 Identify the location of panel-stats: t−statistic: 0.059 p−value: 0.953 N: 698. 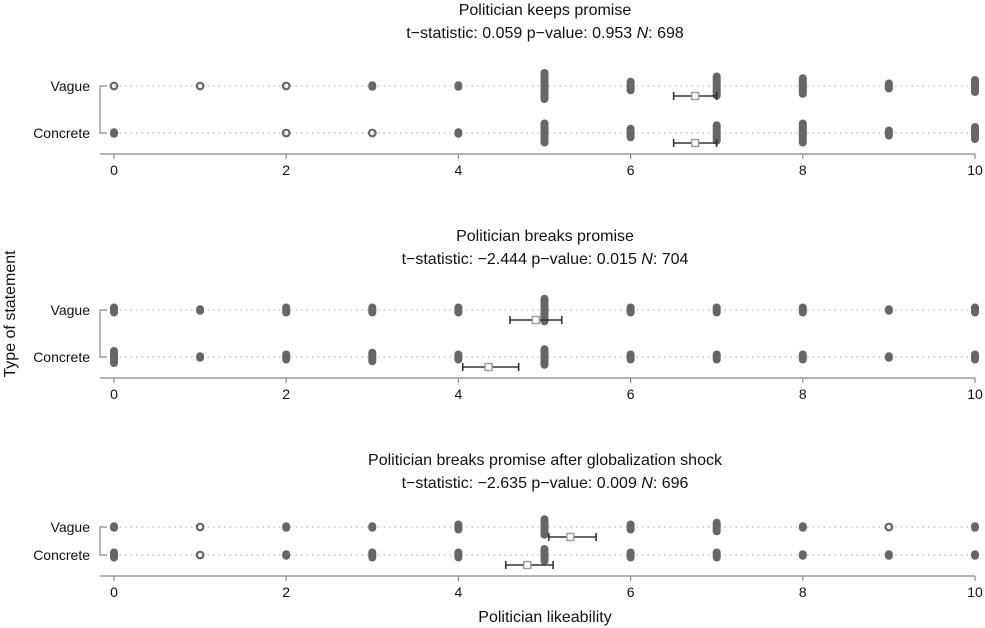
(545, 33).